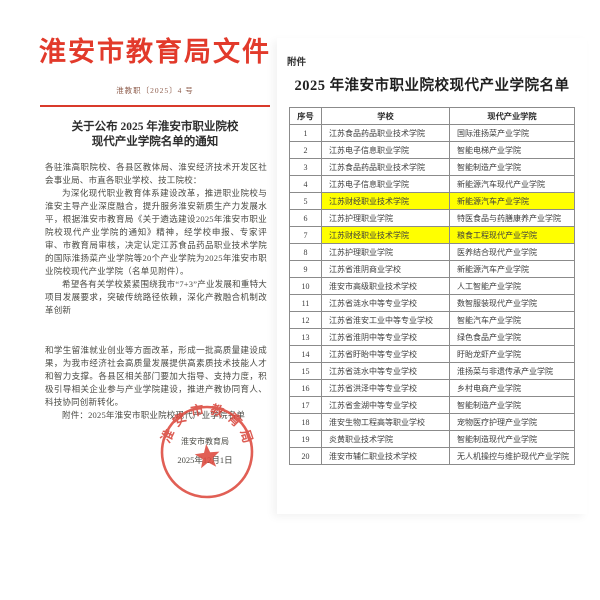 The width and height of the screenshot is (600, 600). I want to click on list-title: 2025 年淮安市职业院校现代产业学院名单, so click(432, 86).